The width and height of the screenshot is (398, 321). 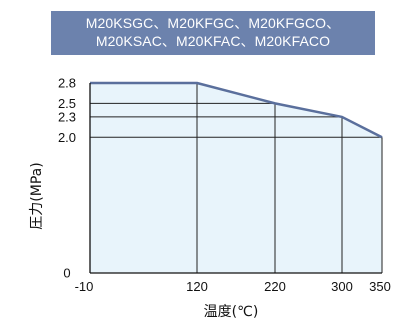 What do you see at coordinates (380, 286) in the screenshot?
I see `x-tick-label: 350` at bounding box center [380, 286].